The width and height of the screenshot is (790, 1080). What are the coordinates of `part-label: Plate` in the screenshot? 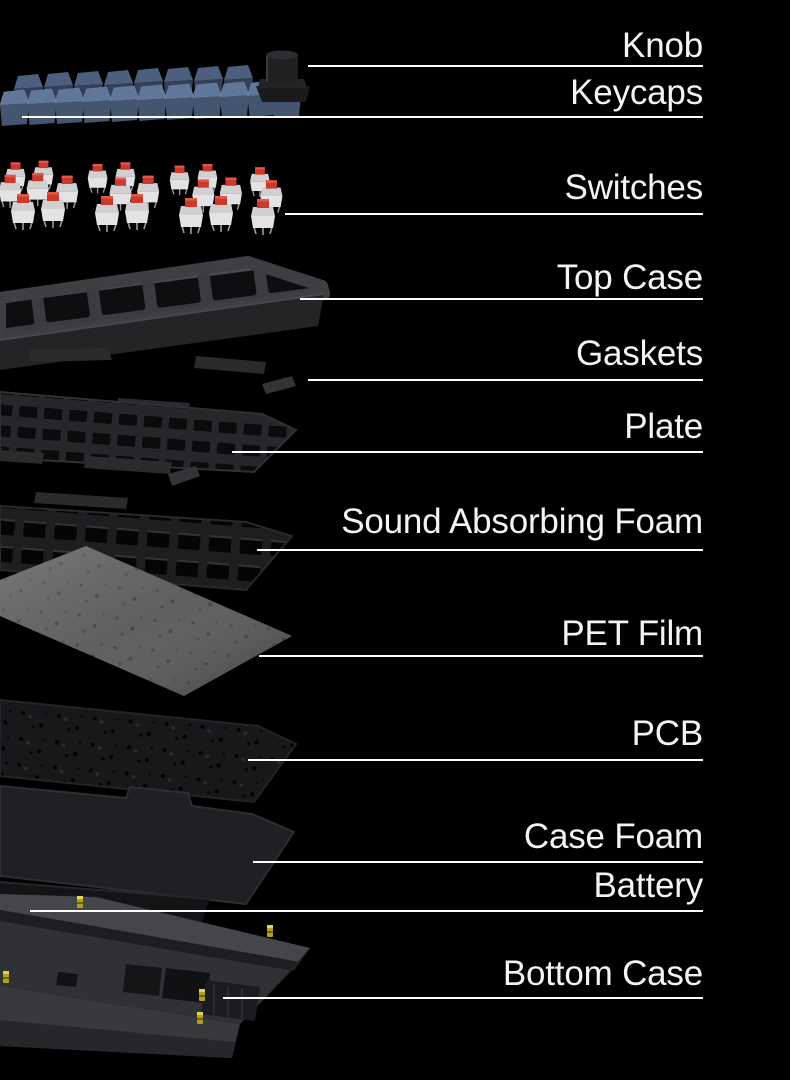 It's located at (663, 426).